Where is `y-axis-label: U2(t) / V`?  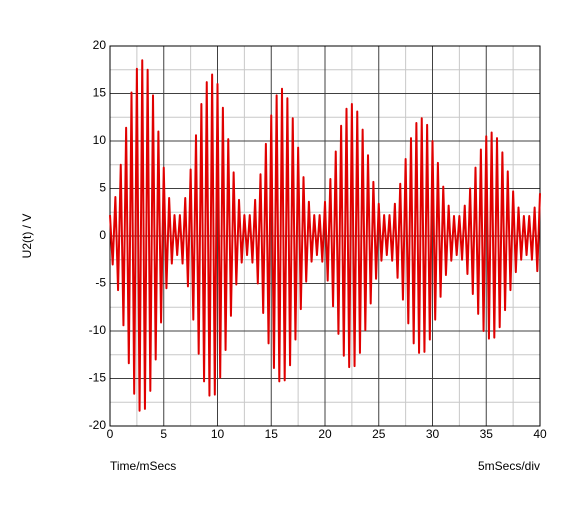 y-axis-label: U2(t) / V is located at coordinates (27, 236).